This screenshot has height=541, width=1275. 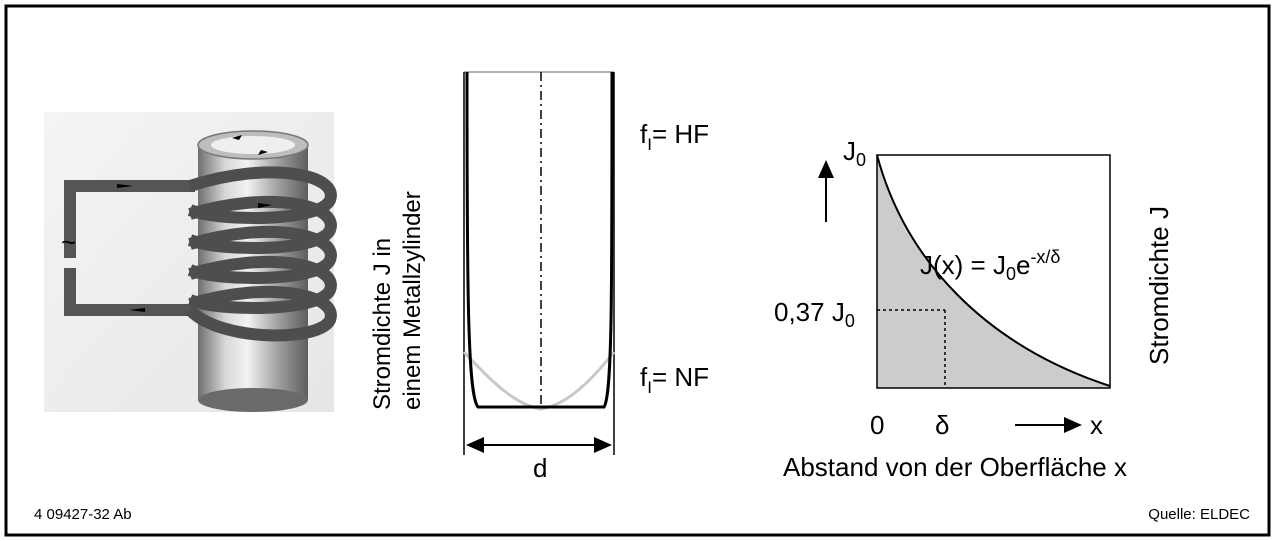 What do you see at coordinates (261, 254) in the screenshot?
I see `coil-windings` at bounding box center [261, 254].